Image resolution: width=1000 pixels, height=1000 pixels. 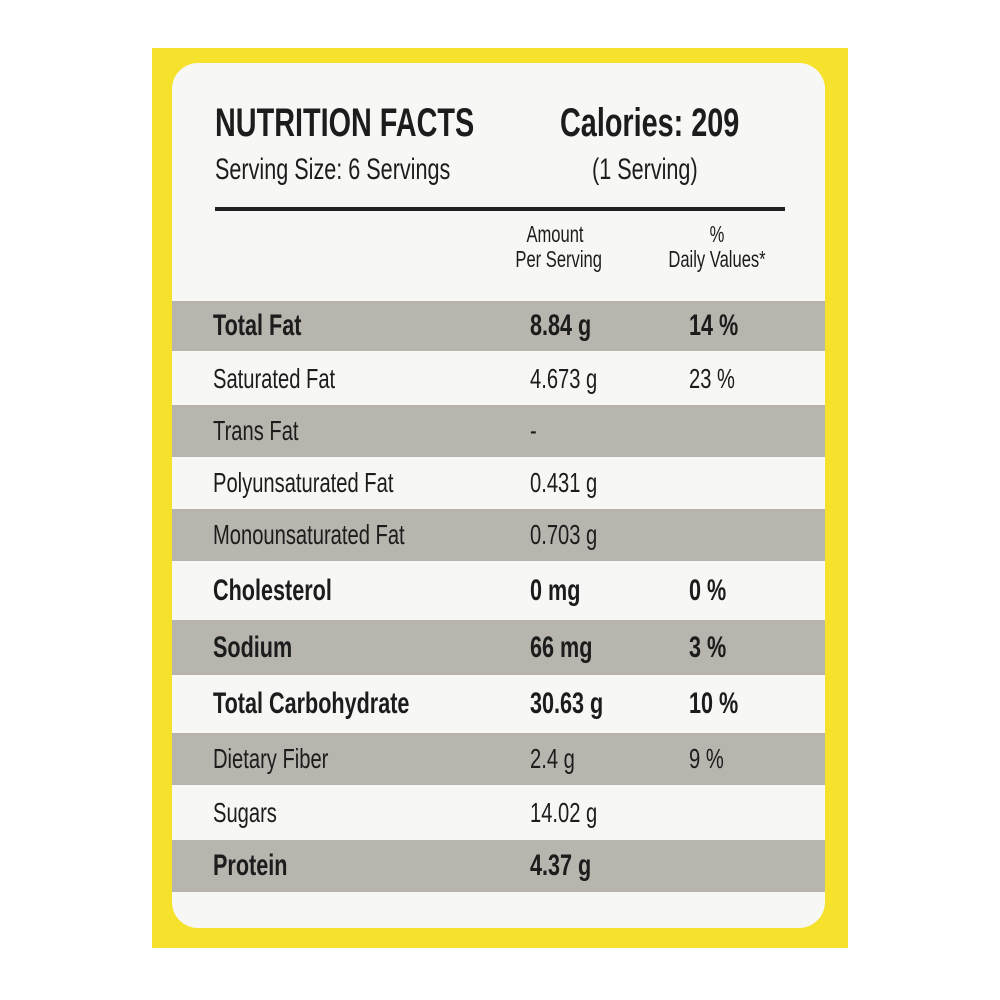 What do you see at coordinates (257, 325) in the screenshot?
I see `nutrient-name: Total Fat` at bounding box center [257, 325].